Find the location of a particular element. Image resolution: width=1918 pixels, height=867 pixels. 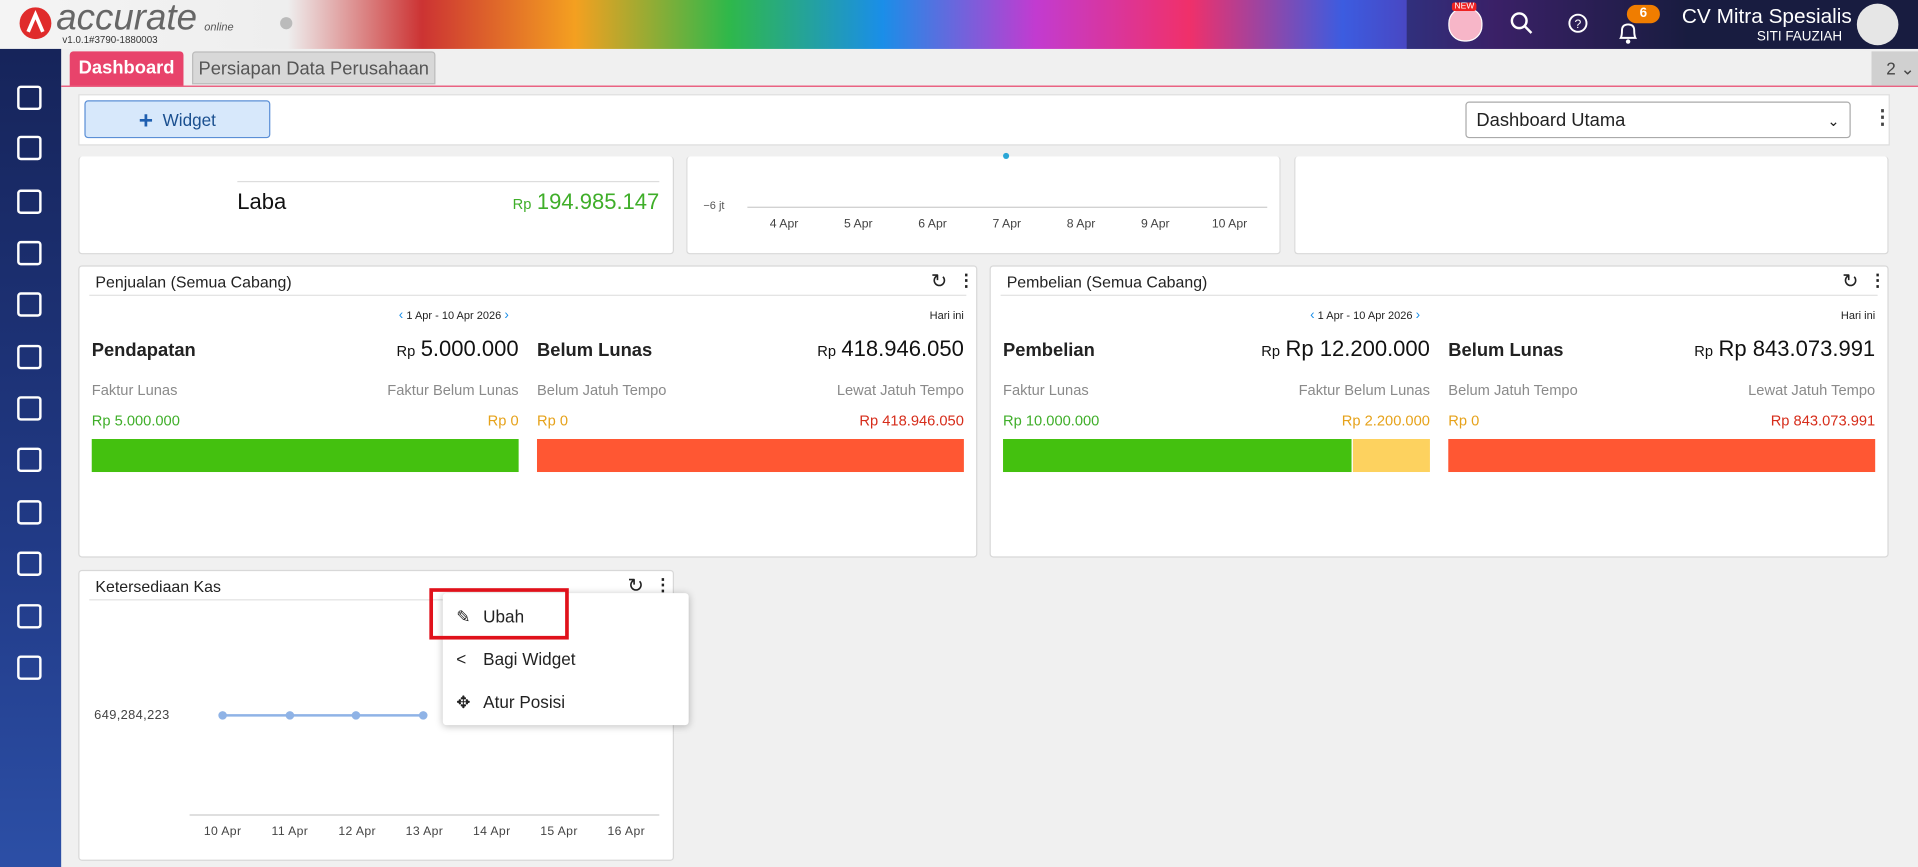

y-axis-label: 649,284,223 is located at coordinates (132, 715).